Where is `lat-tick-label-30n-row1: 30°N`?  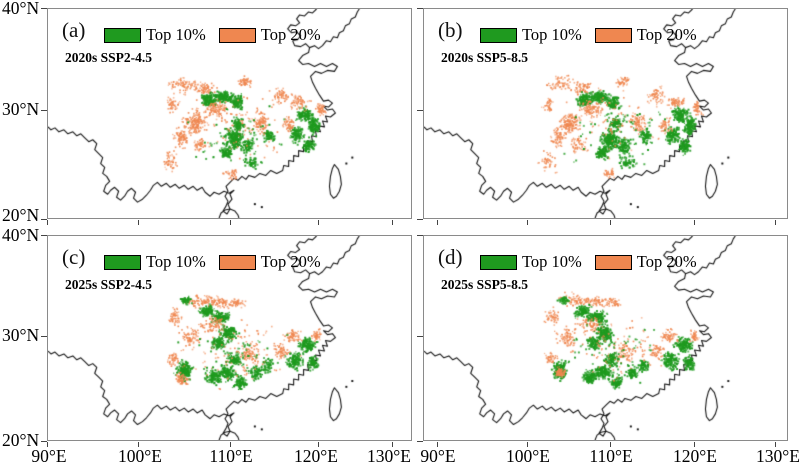
lat-tick-label-30n-row1: 30°N is located at coordinates (21, 109).